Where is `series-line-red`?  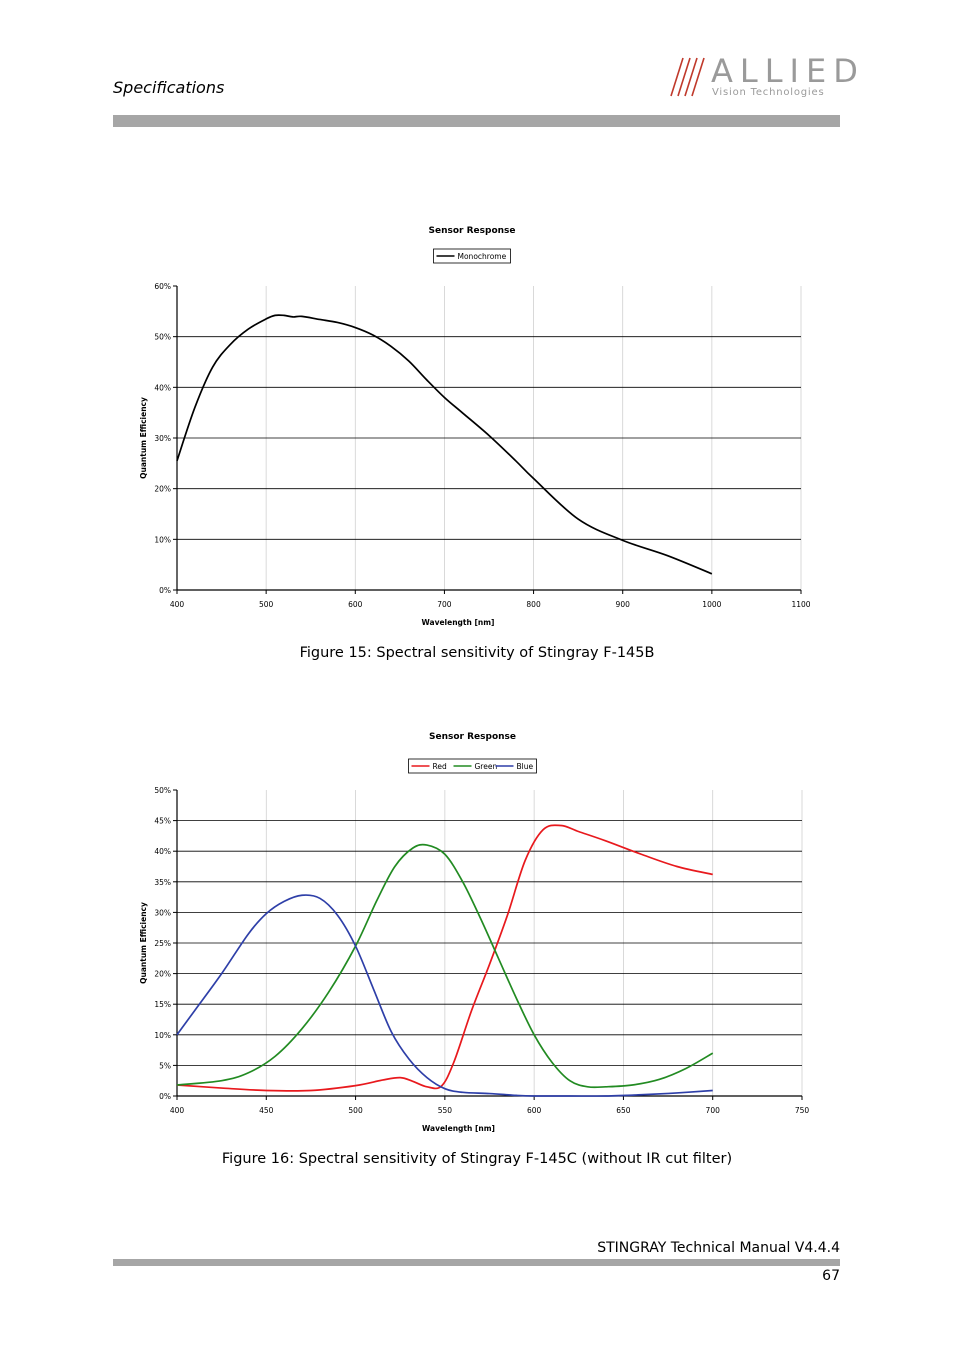 series-line-red is located at coordinates (444, 958).